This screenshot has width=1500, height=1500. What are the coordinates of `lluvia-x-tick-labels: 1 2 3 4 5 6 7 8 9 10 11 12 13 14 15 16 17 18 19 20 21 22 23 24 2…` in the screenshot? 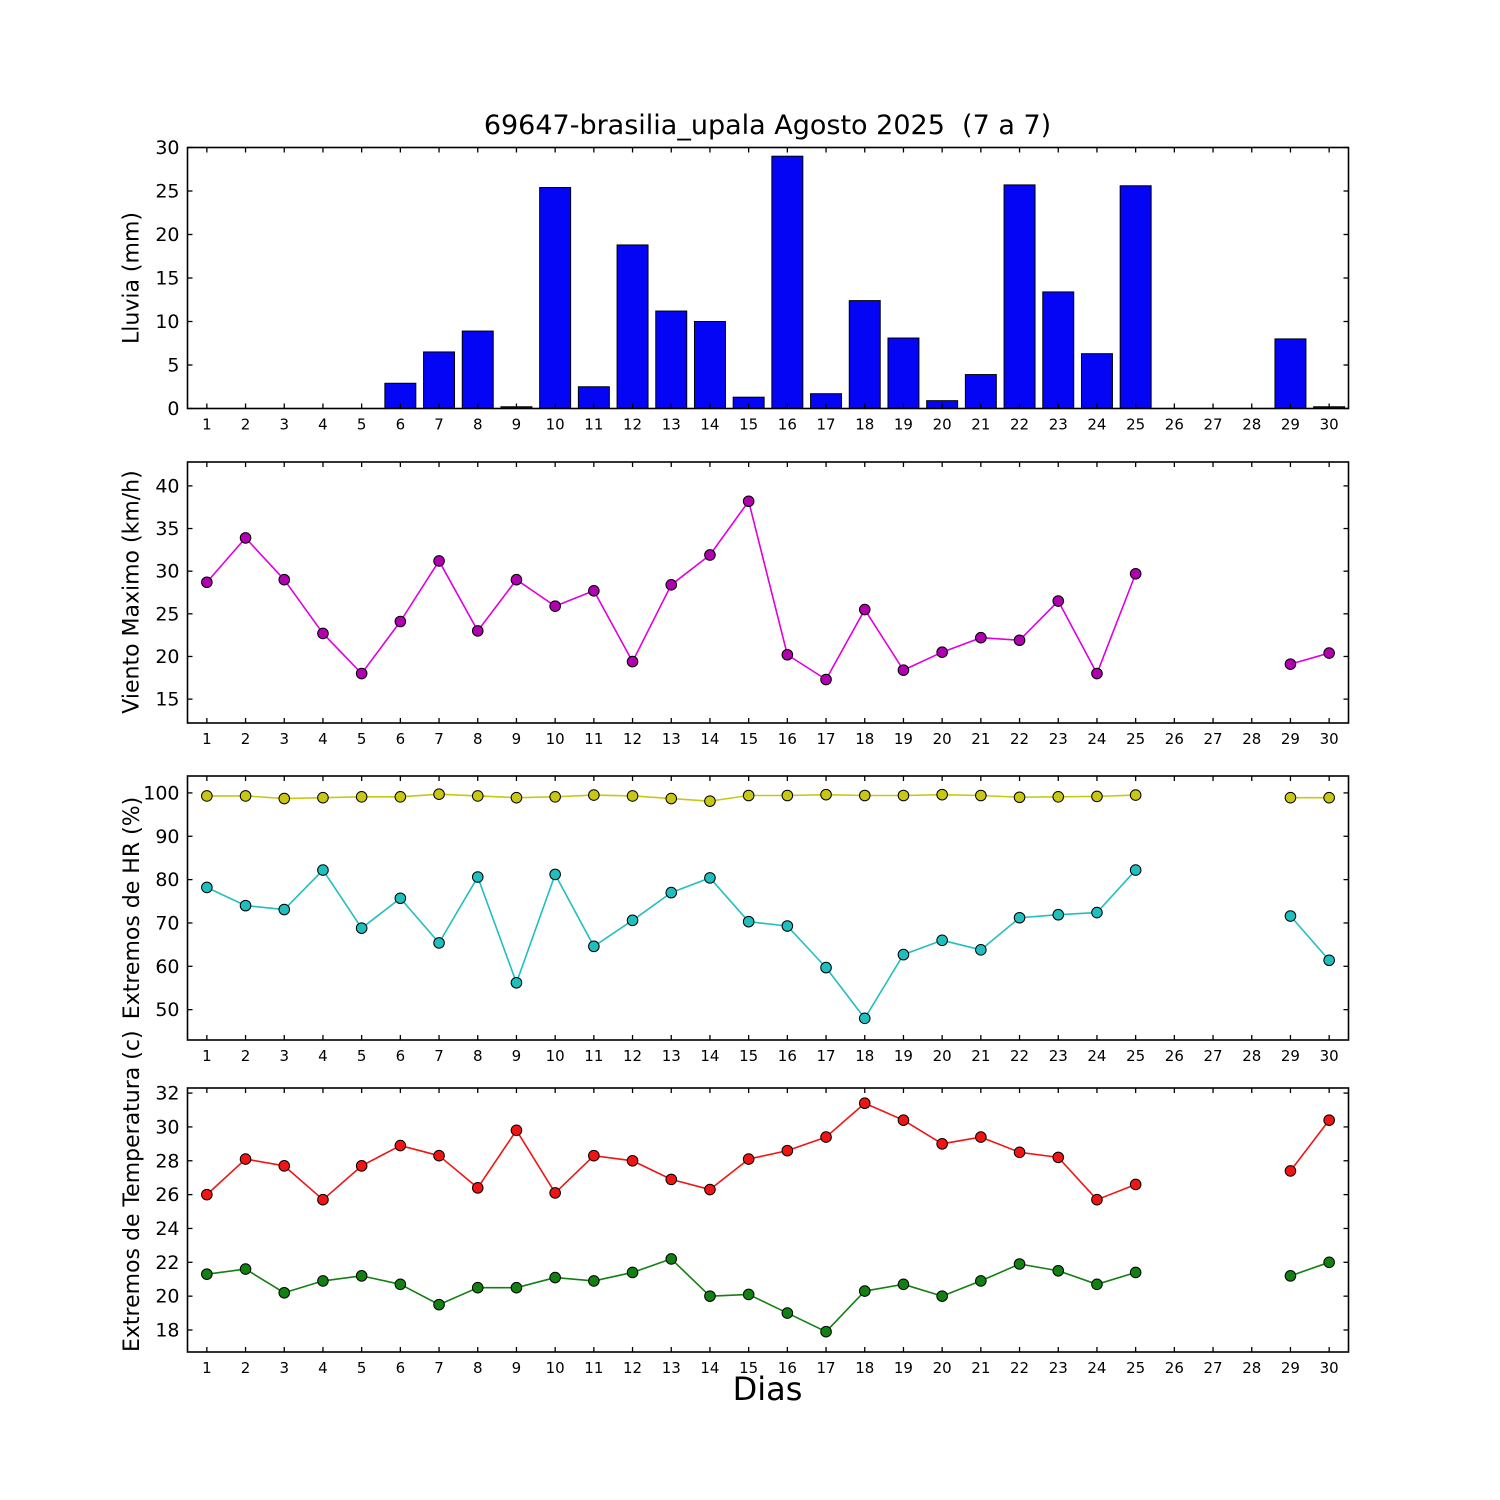 It's located at (770, 425).